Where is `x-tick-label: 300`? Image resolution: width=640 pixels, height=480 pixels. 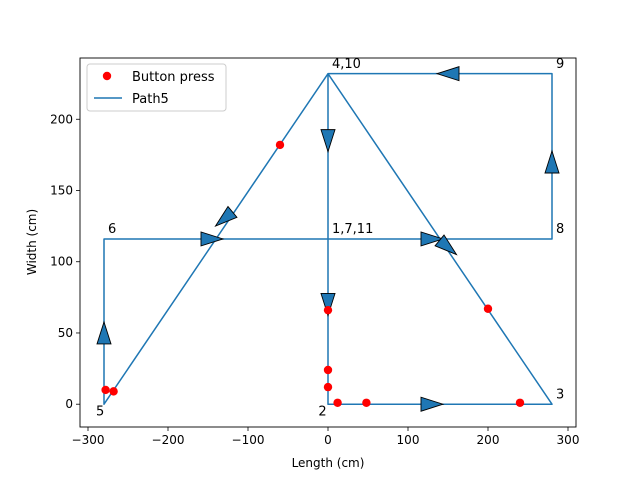
x-tick-label: 300 is located at coordinates (568, 440).